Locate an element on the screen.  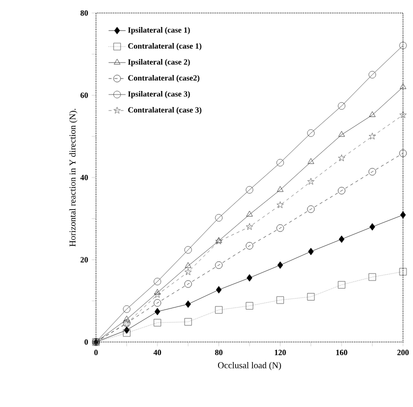
x-axis-title: Occlusal load (N) is located at coordinates (249, 366).